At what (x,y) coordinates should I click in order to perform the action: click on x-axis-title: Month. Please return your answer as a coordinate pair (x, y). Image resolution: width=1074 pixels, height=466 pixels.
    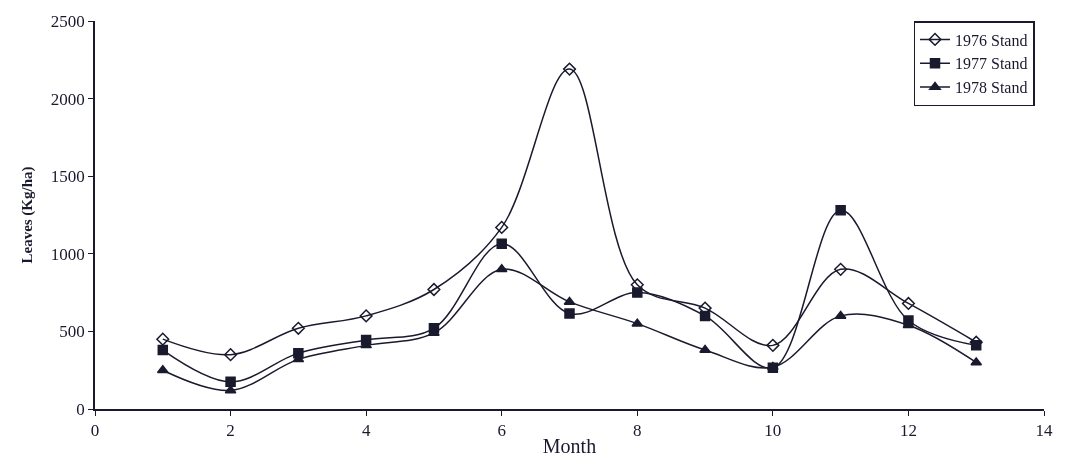
    Looking at the image, I should click on (569, 446).